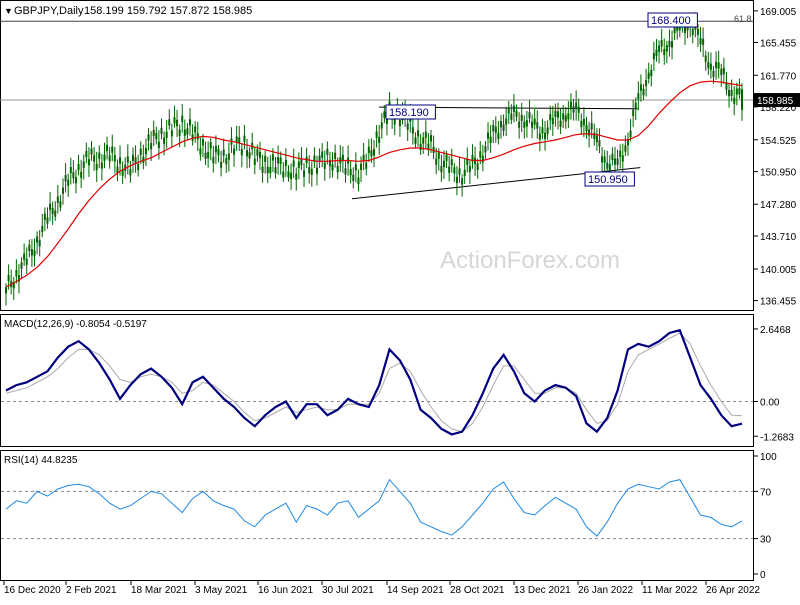  What do you see at coordinates (778, 141) in the screenshot?
I see `price-y-tick-label: 154.525` at bounding box center [778, 141].